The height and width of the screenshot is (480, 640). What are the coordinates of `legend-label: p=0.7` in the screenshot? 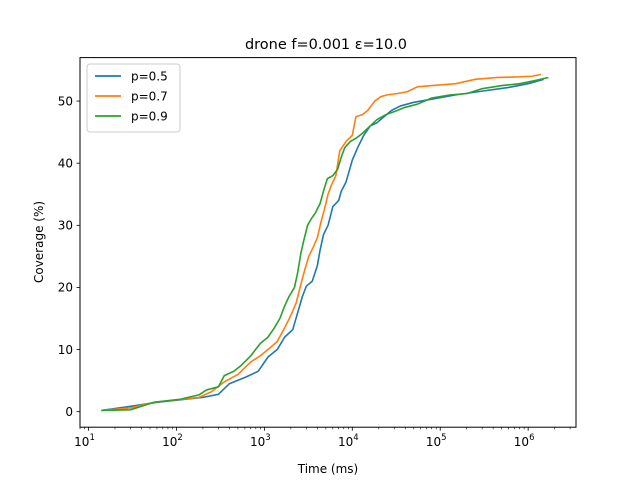 It's located at (149, 96).